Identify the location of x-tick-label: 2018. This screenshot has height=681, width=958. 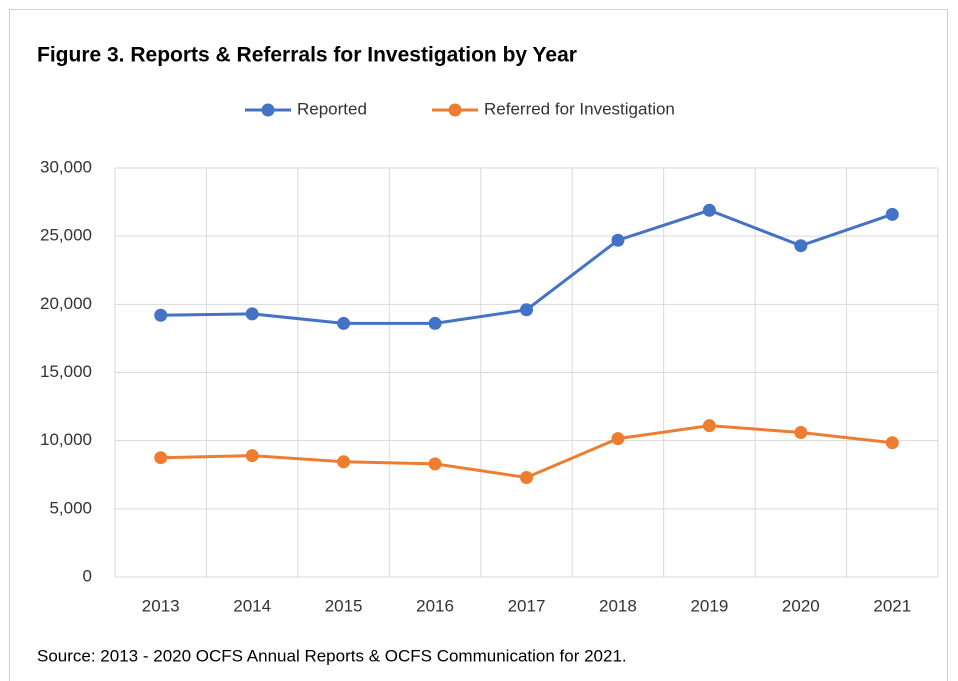
(618, 605).